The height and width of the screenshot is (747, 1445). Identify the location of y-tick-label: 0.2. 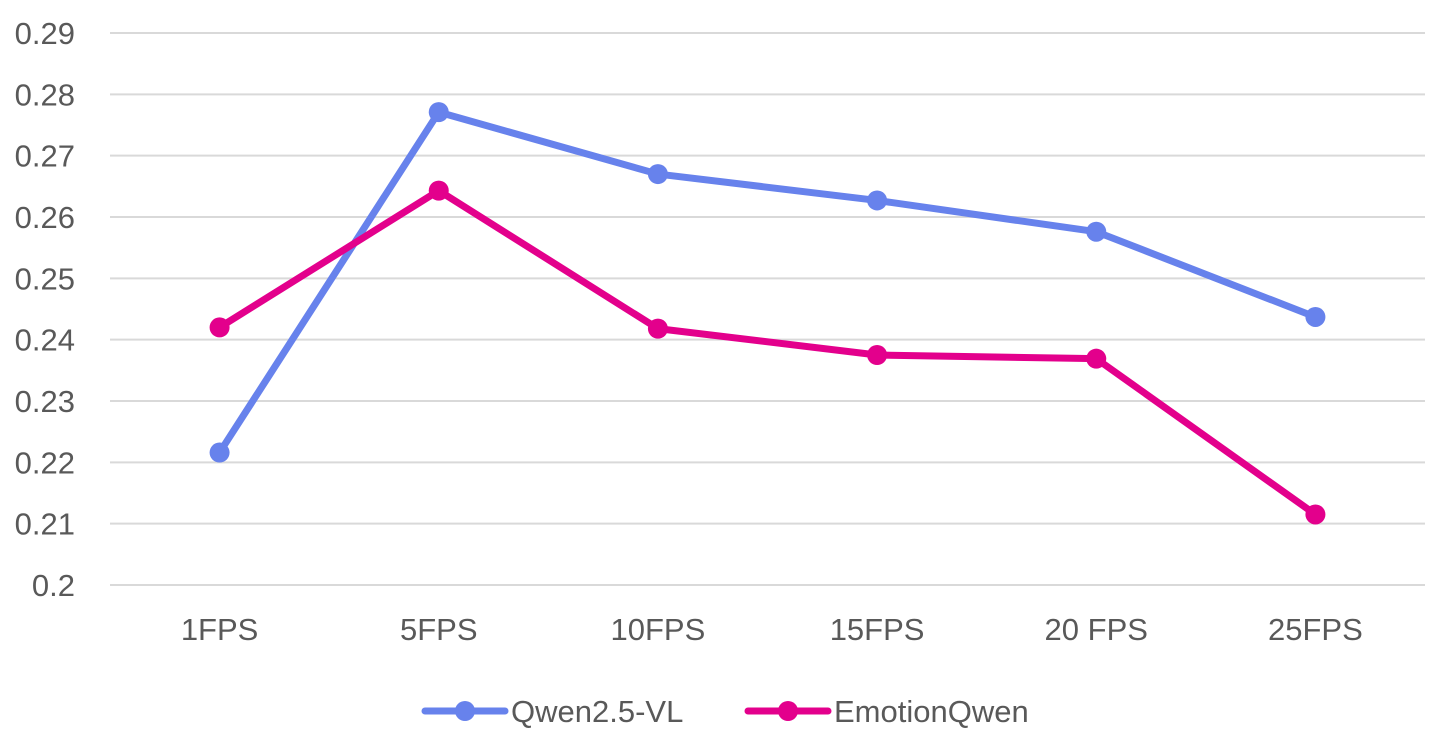
(53, 585).